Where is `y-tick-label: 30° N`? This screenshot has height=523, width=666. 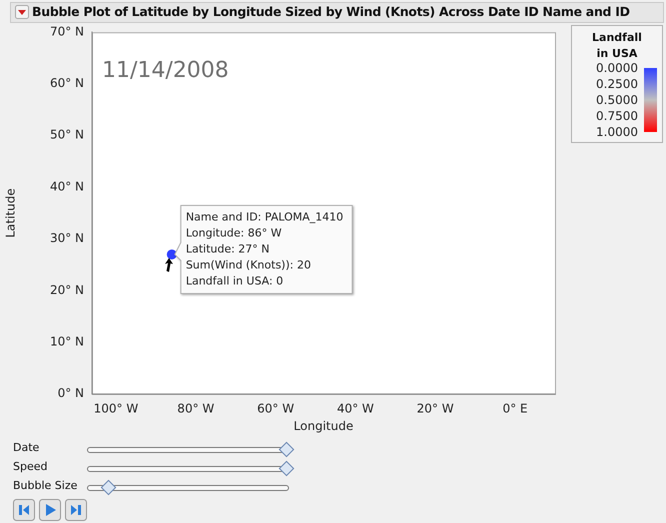
y-tick-label: 30° N is located at coordinates (67, 238).